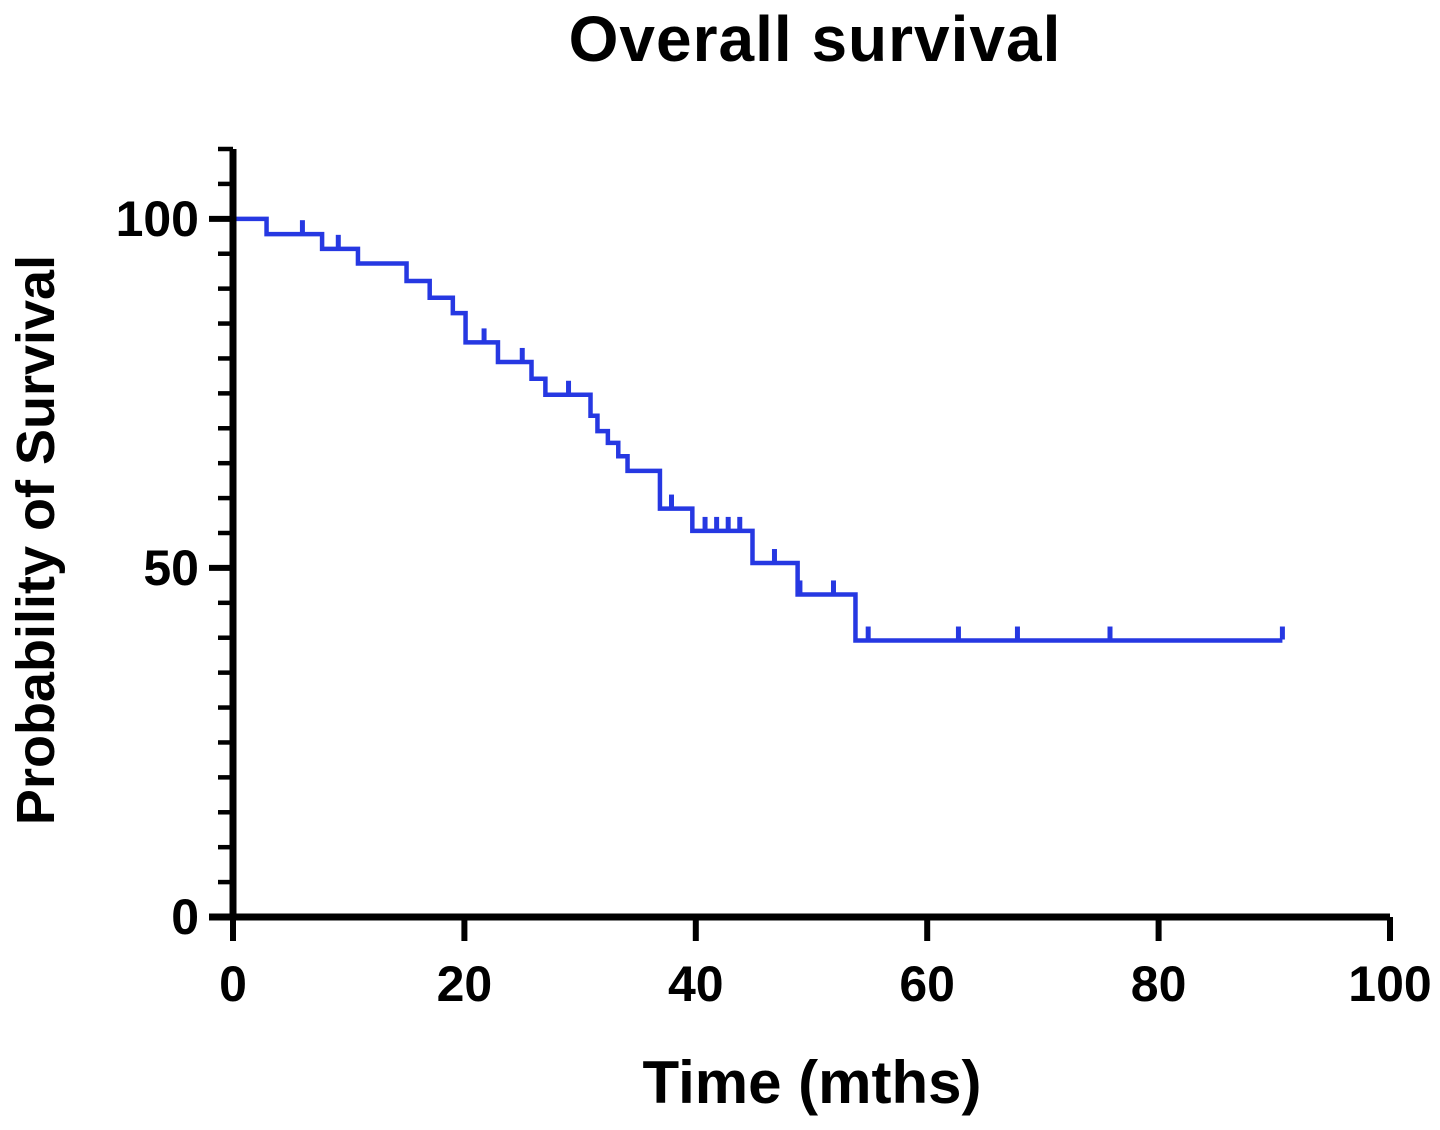 Image resolution: width=1440 pixels, height=1130 pixels. Describe the element at coordinates (157, 219) in the screenshot. I see `y-tick-label: 100` at that location.